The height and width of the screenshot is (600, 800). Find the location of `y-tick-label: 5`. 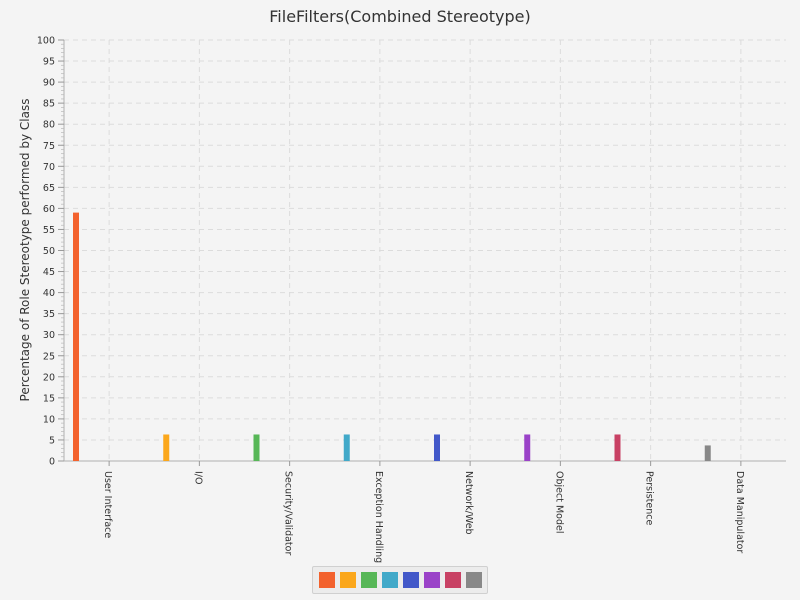

y-tick-label: 5 is located at coordinates (52, 440).